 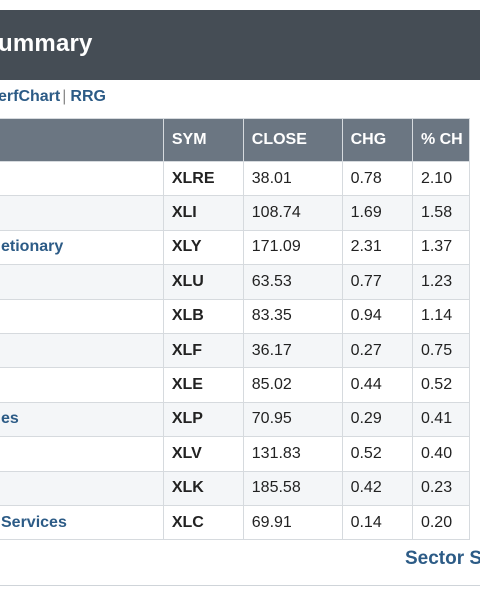 I want to click on chart-links: erfChart | RRG, so click(x=53, y=97).